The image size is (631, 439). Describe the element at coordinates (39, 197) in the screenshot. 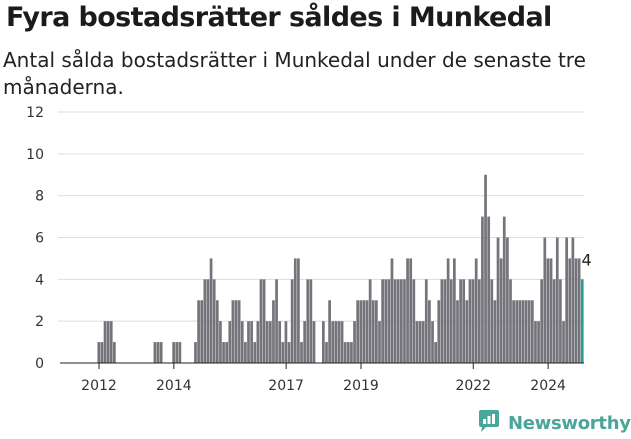

I see `y-tick-label: 8` at that location.